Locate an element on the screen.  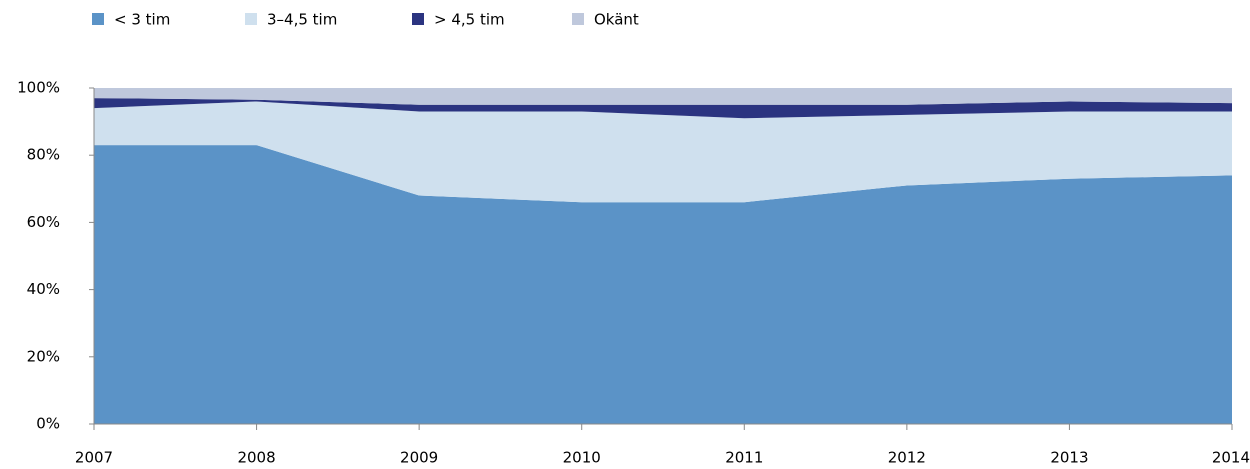
x-tick-label: 2010 is located at coordinates (582, 457).